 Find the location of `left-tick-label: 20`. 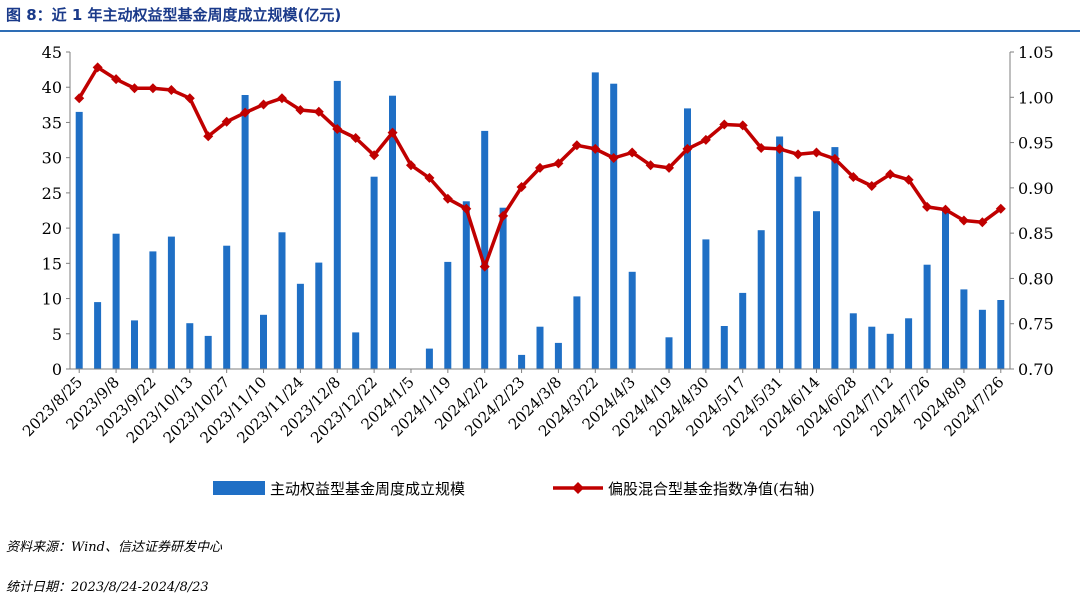

left-tick-label: 20 is located at coordinates (52, 228).